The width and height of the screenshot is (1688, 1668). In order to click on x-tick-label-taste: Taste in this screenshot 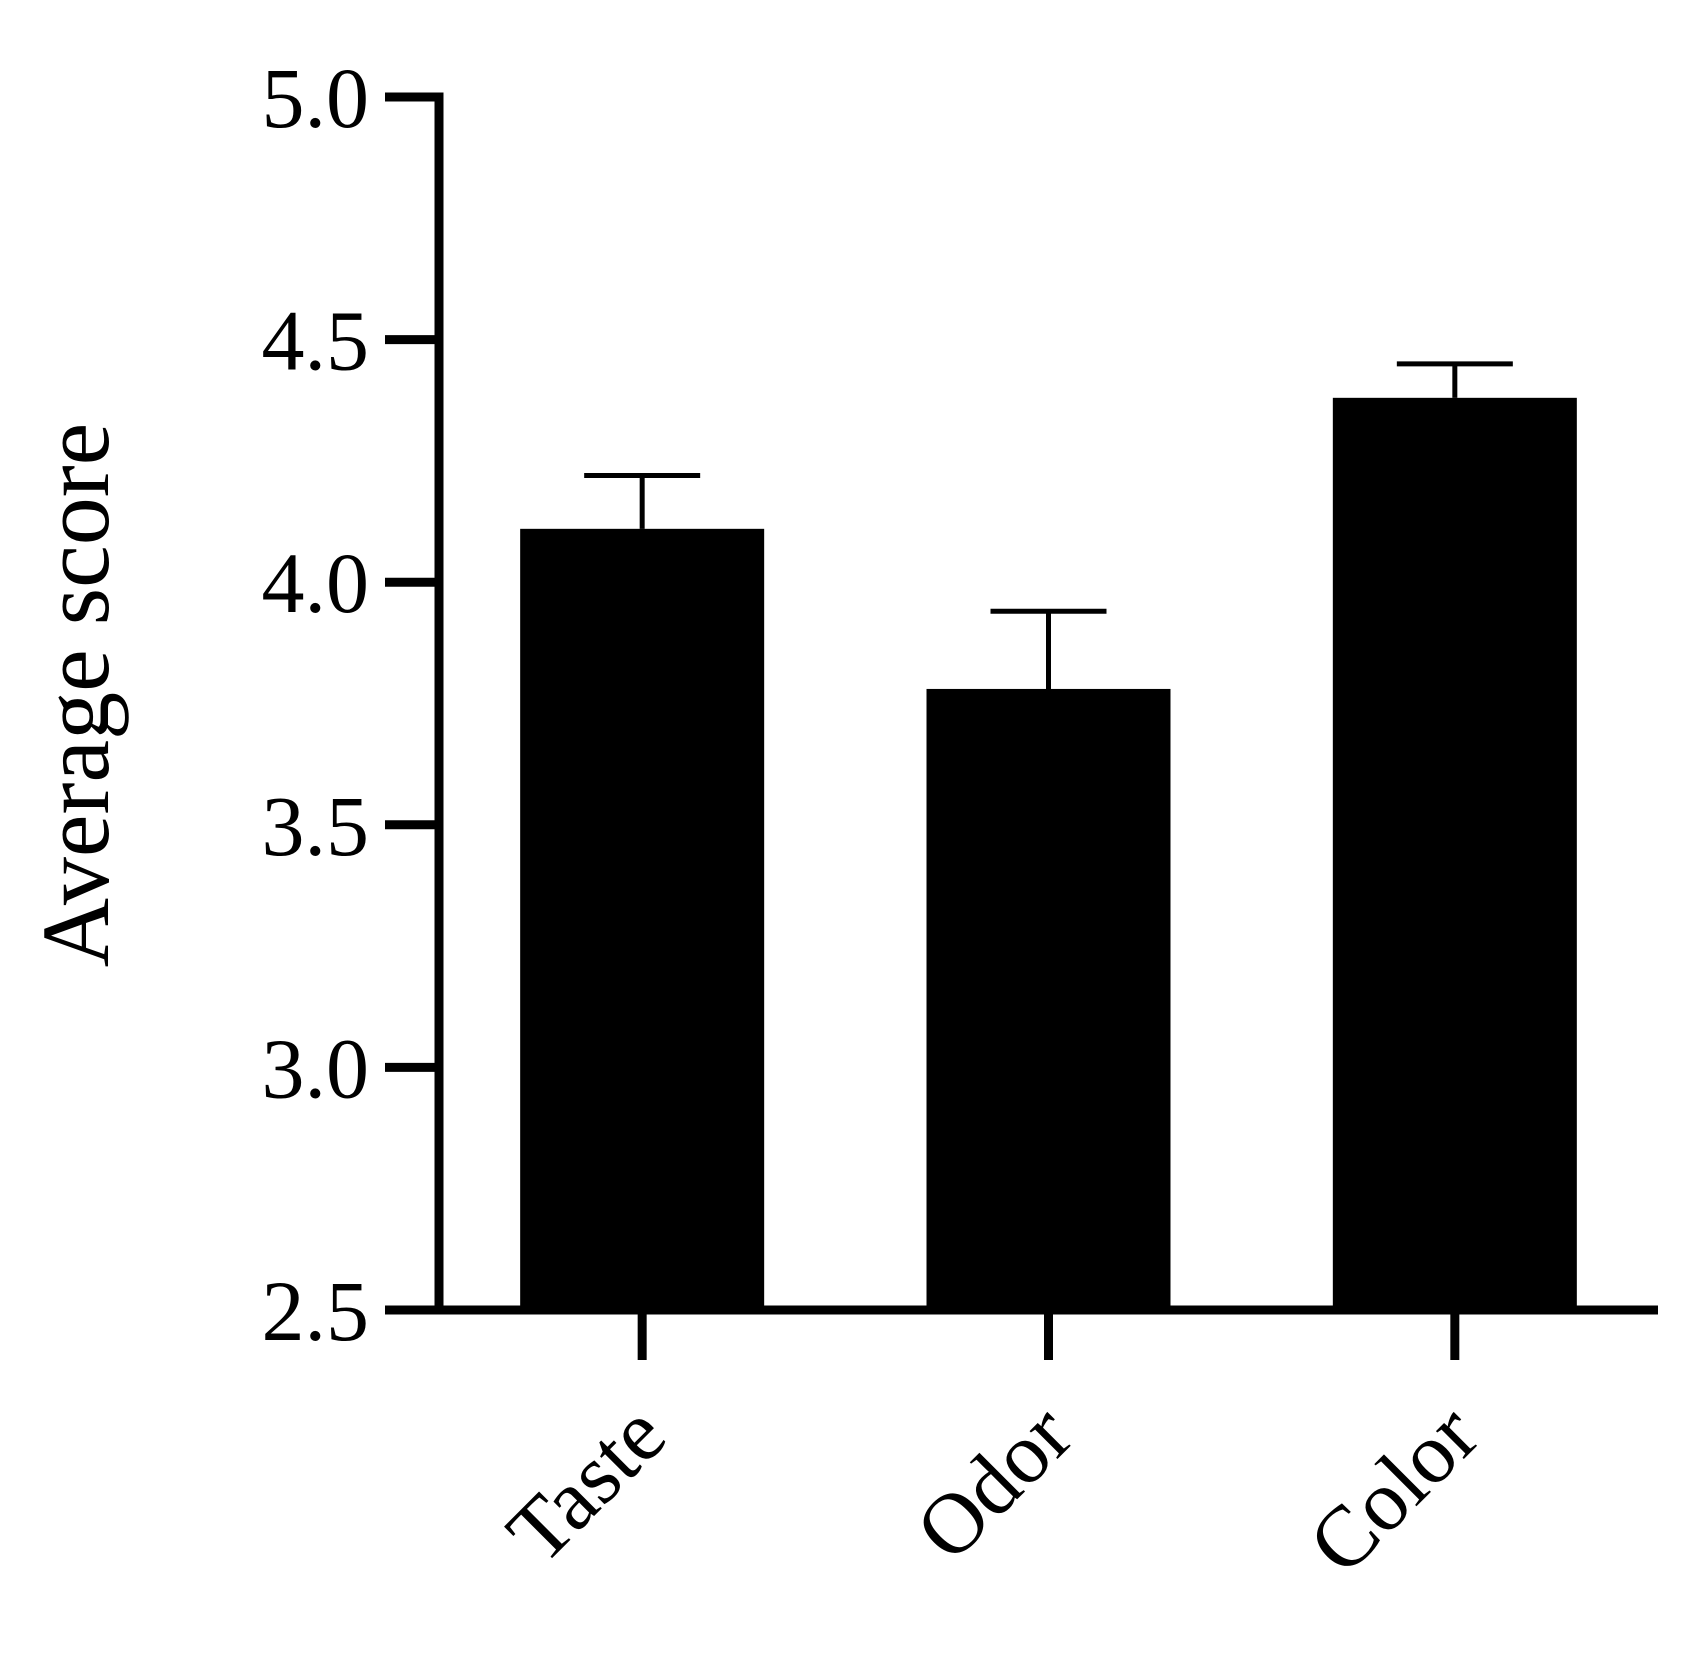, I will do `click(585, 1483)`.